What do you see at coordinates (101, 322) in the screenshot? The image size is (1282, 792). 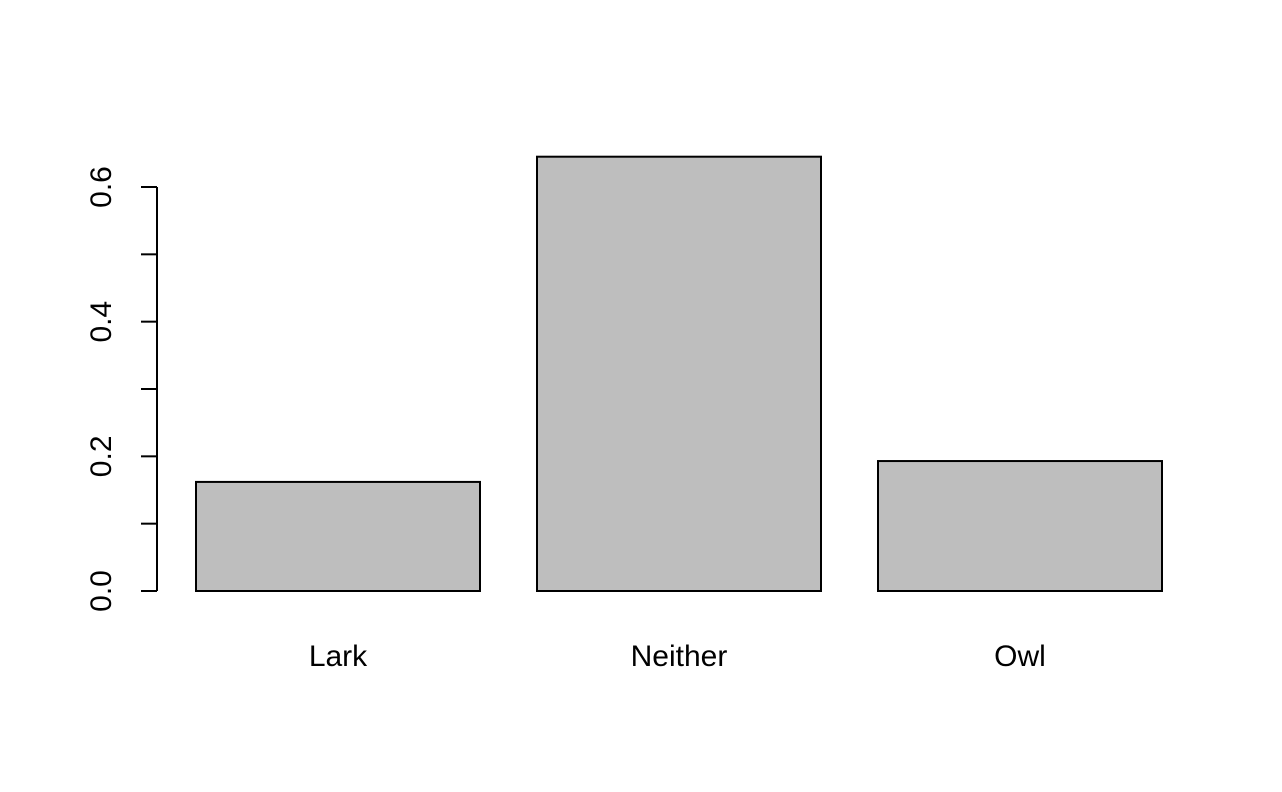 I see `y-tick-label: 0.4` at bounding box center [101, 322].